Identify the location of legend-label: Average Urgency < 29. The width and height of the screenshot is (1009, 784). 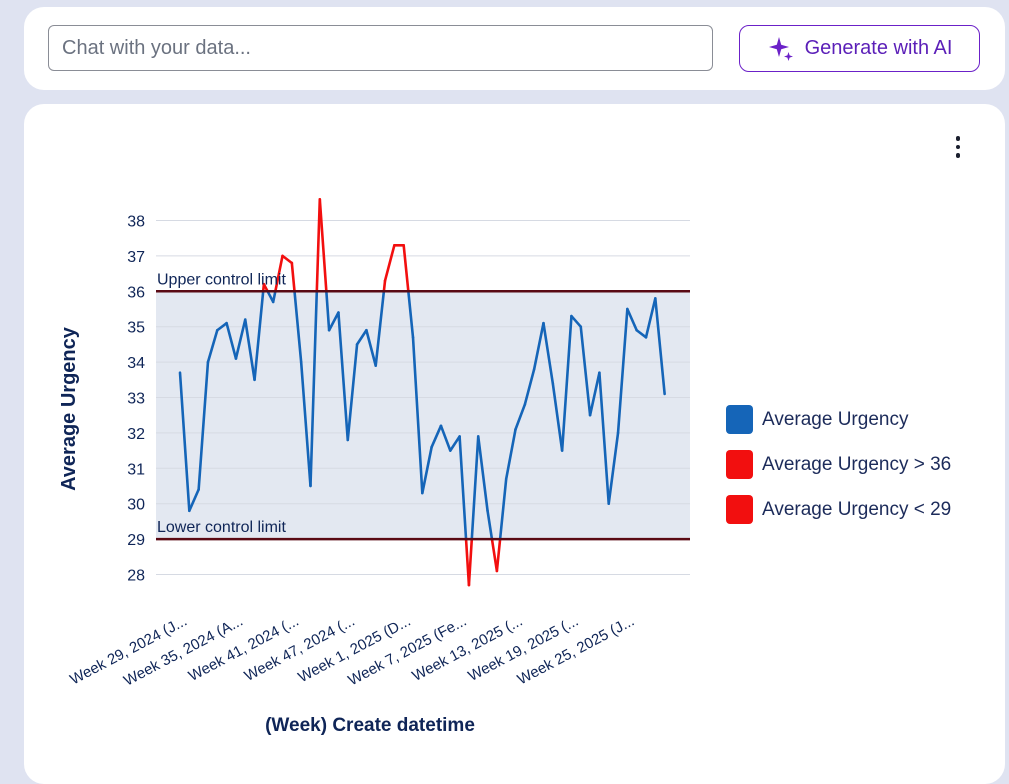
(857, 509).